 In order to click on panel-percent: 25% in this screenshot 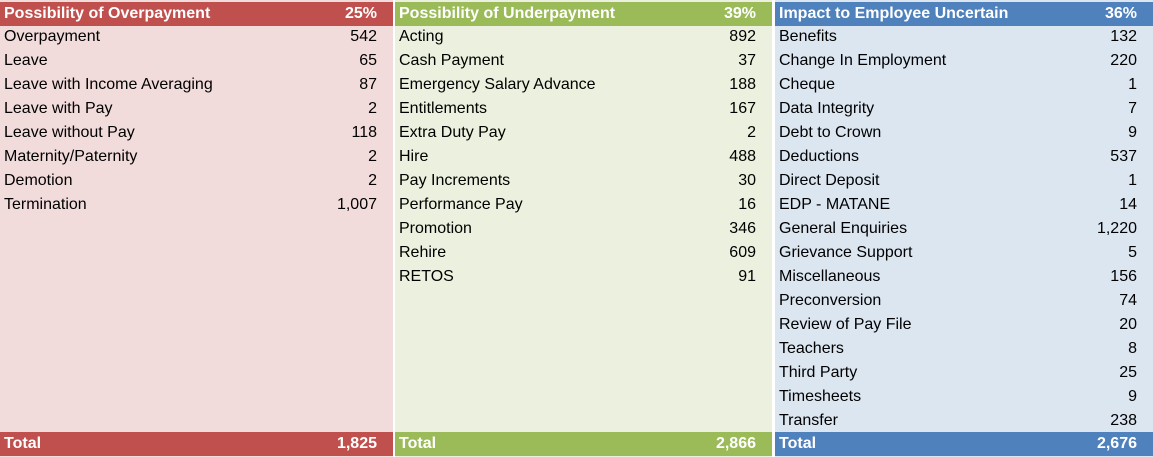, I will do `click(360, 13)`.